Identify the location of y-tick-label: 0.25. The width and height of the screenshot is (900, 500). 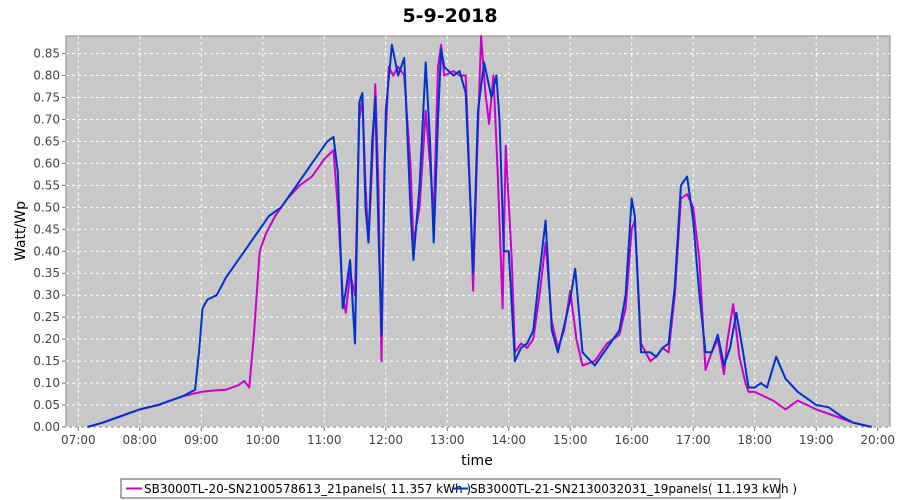
(46, 317).